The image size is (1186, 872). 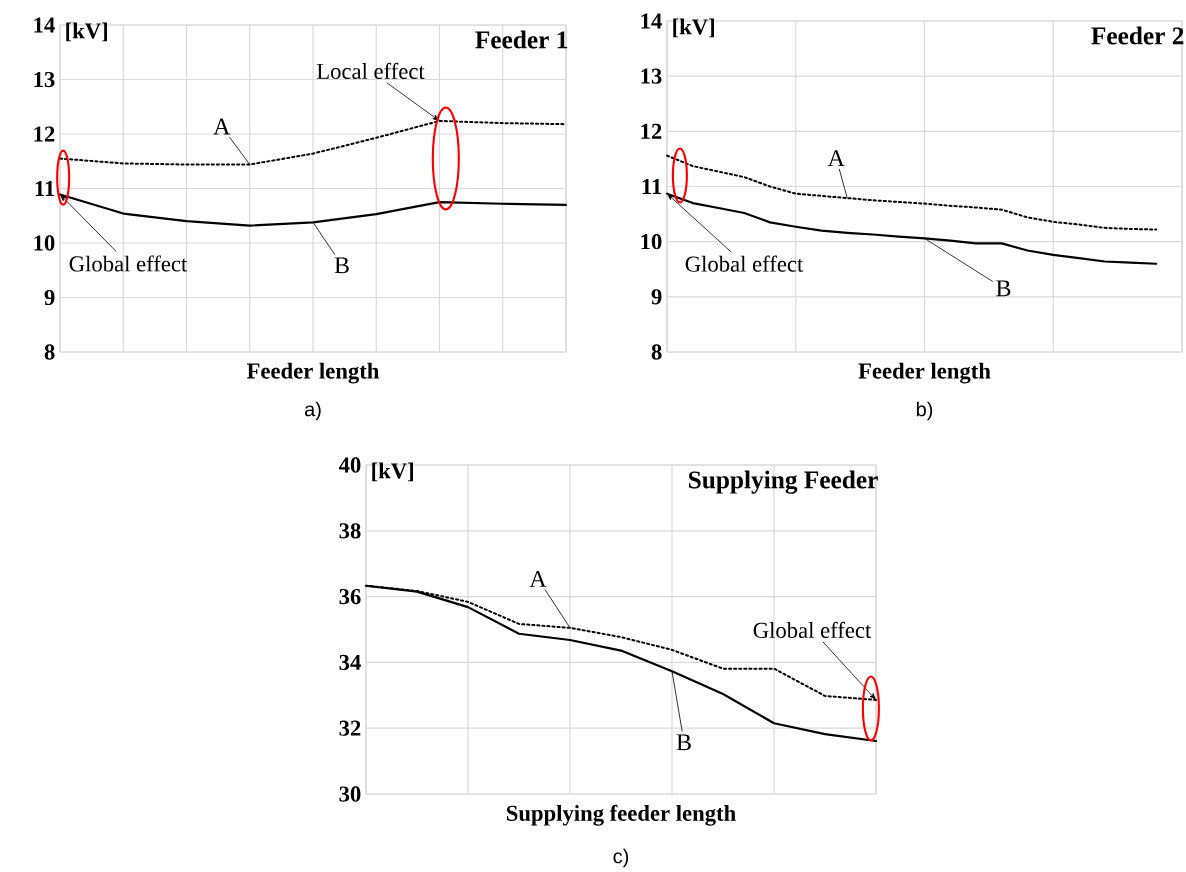 I want to click on y-tick-label: 38, so click(x=350, y=531).